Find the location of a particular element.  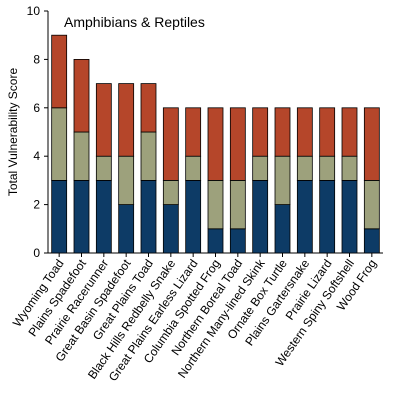

y-tick-label: 10 is located at coordinates (34, 11).